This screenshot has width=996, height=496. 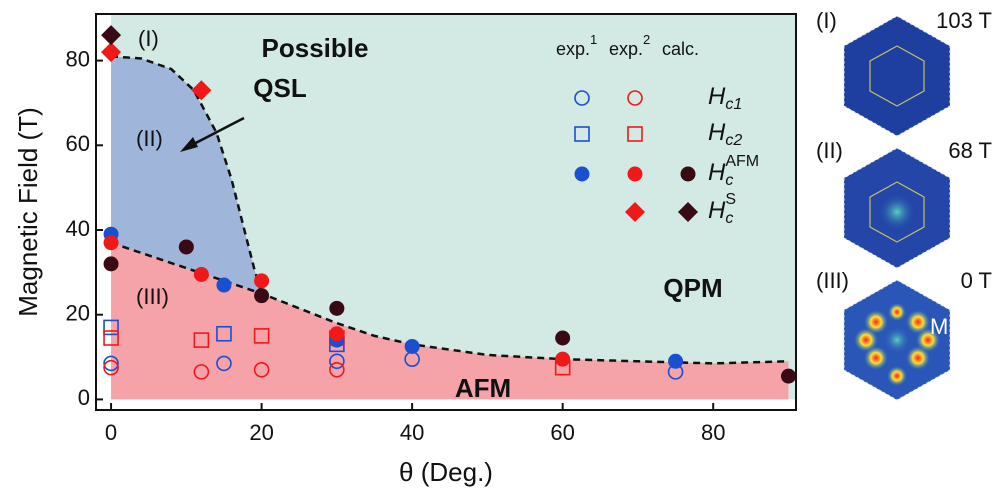 What do you see at coordinates (733, 104) in the screenshot?
I see `legend-sub: c1` at bounding box center [733, 104].